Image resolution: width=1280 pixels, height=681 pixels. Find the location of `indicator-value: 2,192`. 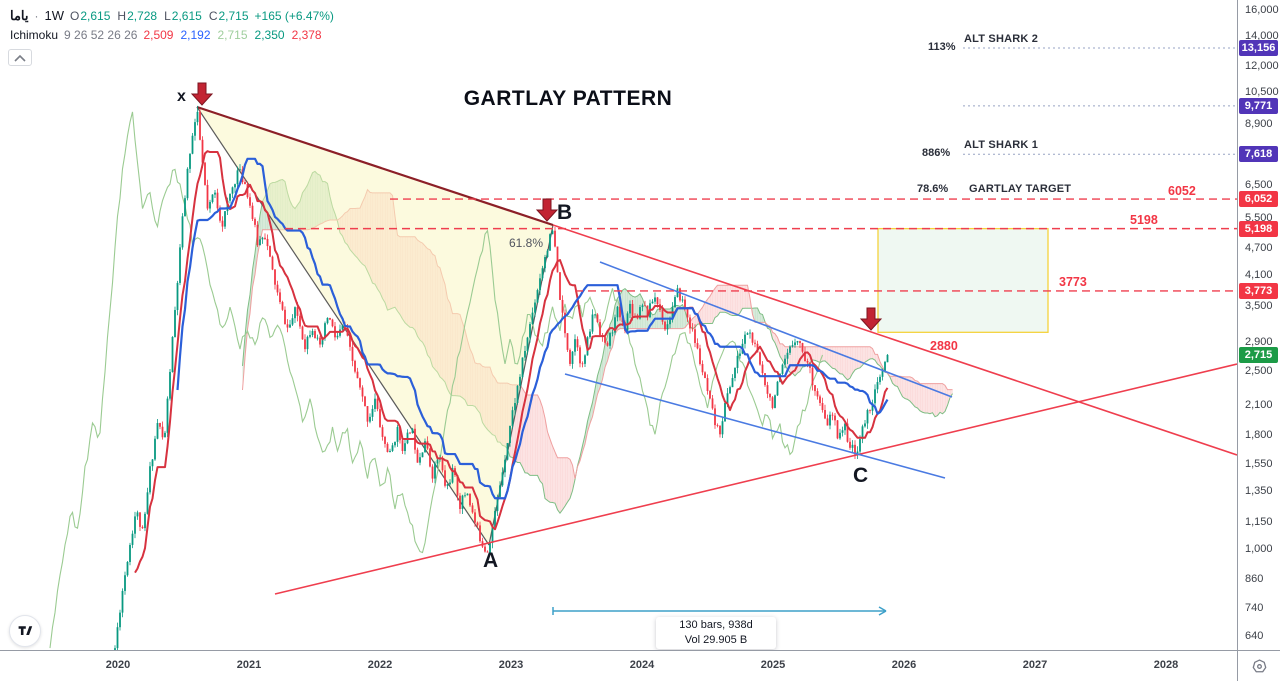

indicator-value: 2,192 is located at coordinates (195, 34).